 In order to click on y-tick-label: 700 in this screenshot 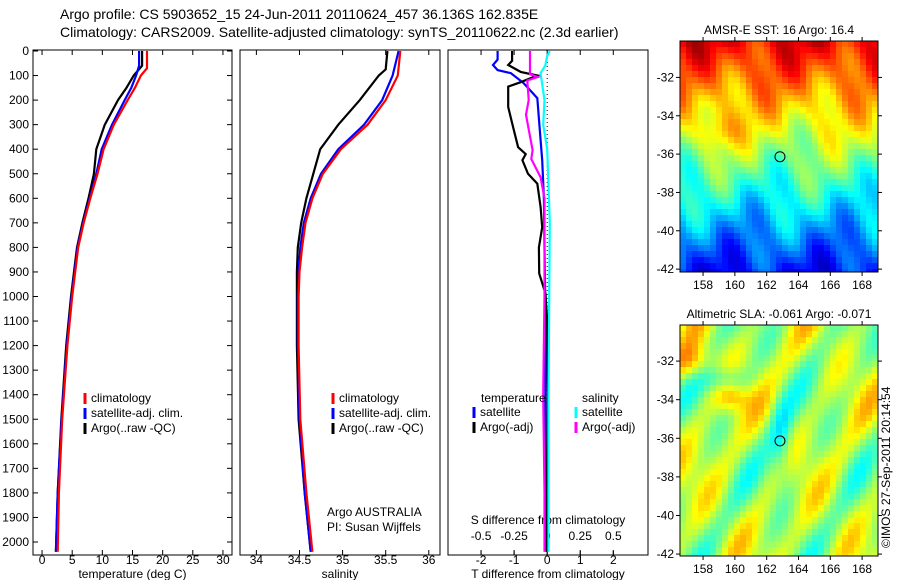, I will do `click(19, 223)`.